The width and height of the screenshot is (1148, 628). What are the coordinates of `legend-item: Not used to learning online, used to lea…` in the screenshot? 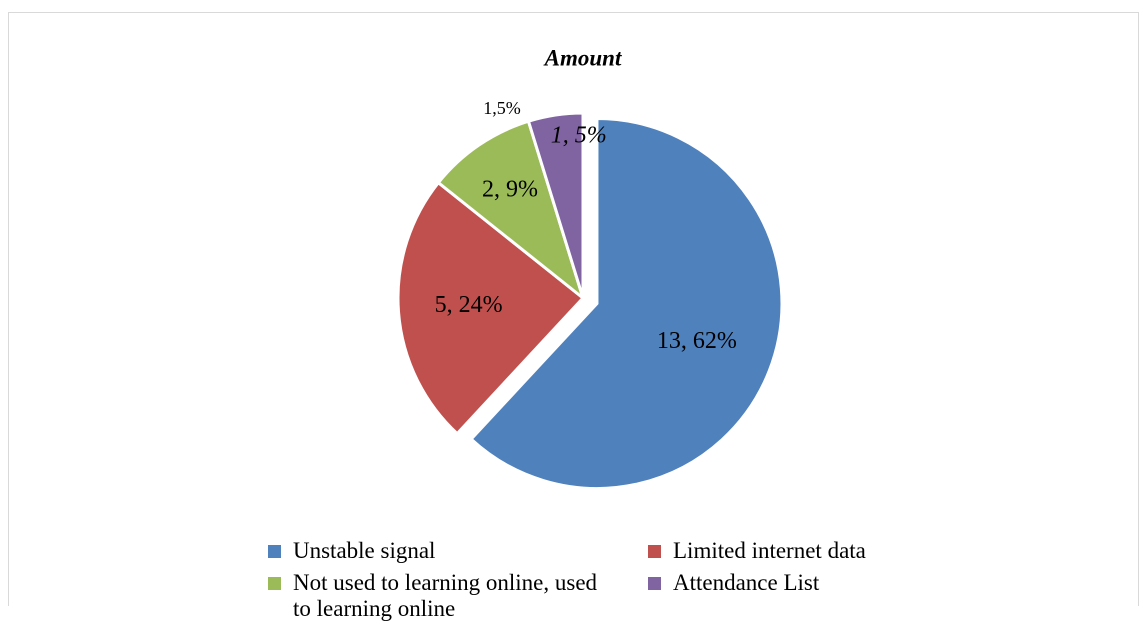 It's located at (434, 596).